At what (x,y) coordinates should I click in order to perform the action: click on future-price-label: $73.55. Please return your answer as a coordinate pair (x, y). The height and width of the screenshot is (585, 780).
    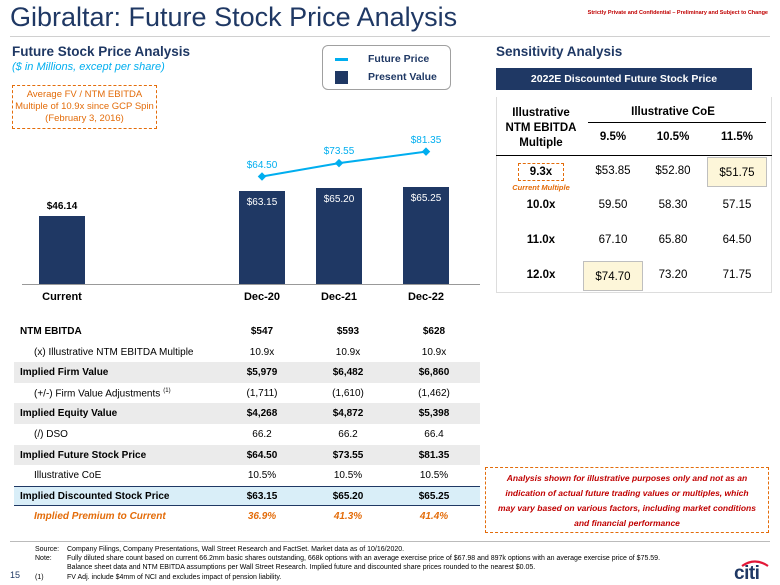
    Looking at the image, I should click on (339, 152).